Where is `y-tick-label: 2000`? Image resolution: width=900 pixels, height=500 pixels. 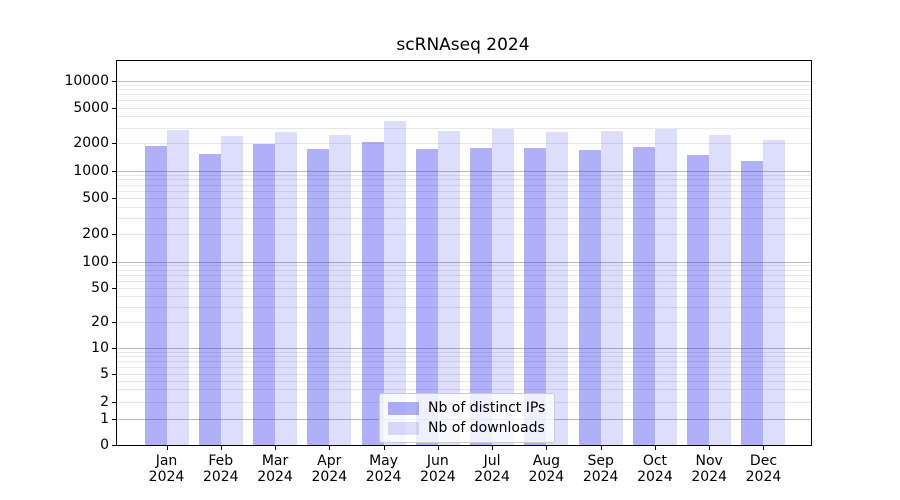
y-tick-label: 2000 is located at coordinates (91, 143).